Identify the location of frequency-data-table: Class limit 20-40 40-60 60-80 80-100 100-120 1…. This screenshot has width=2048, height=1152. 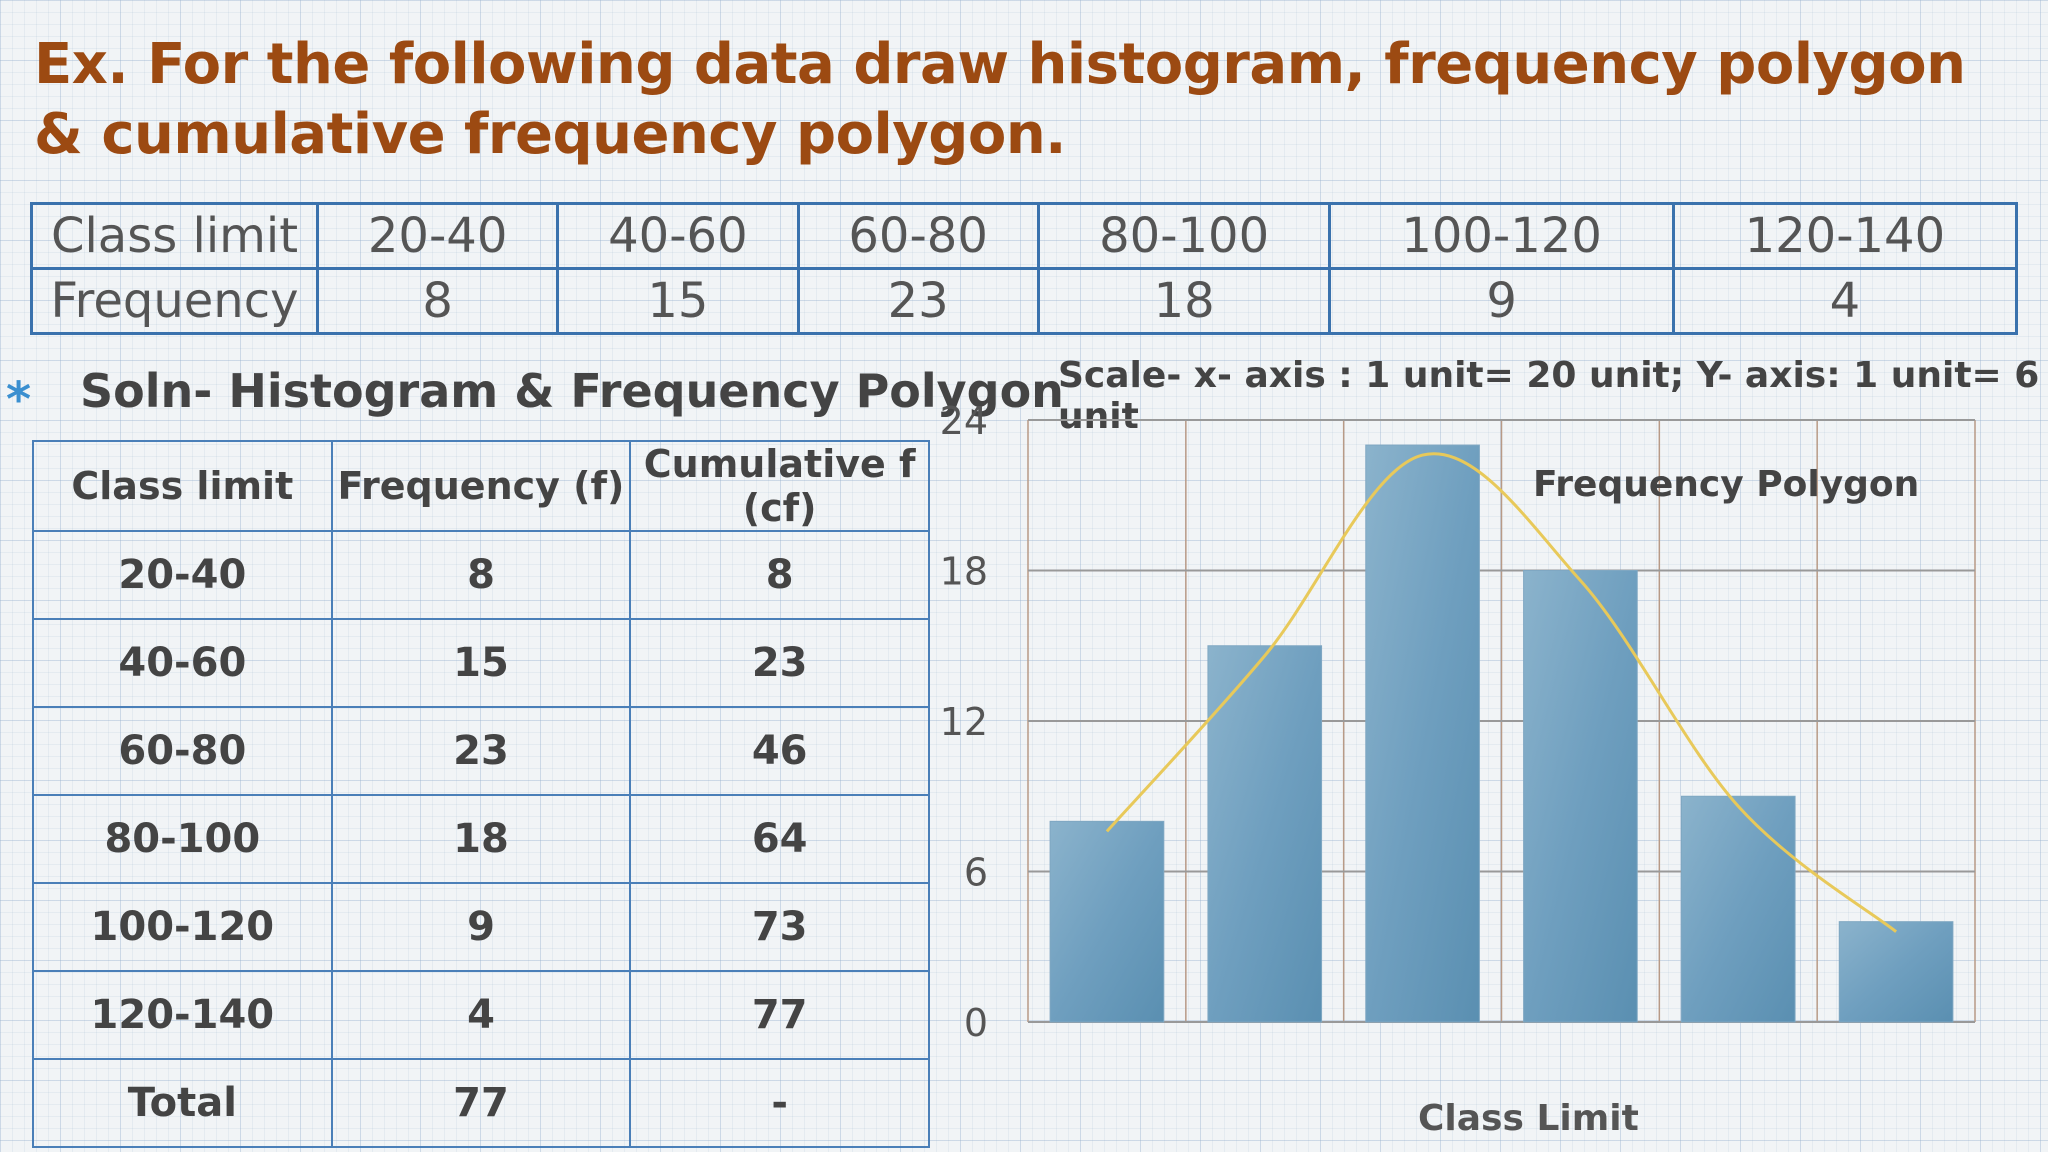
(1024, 268).